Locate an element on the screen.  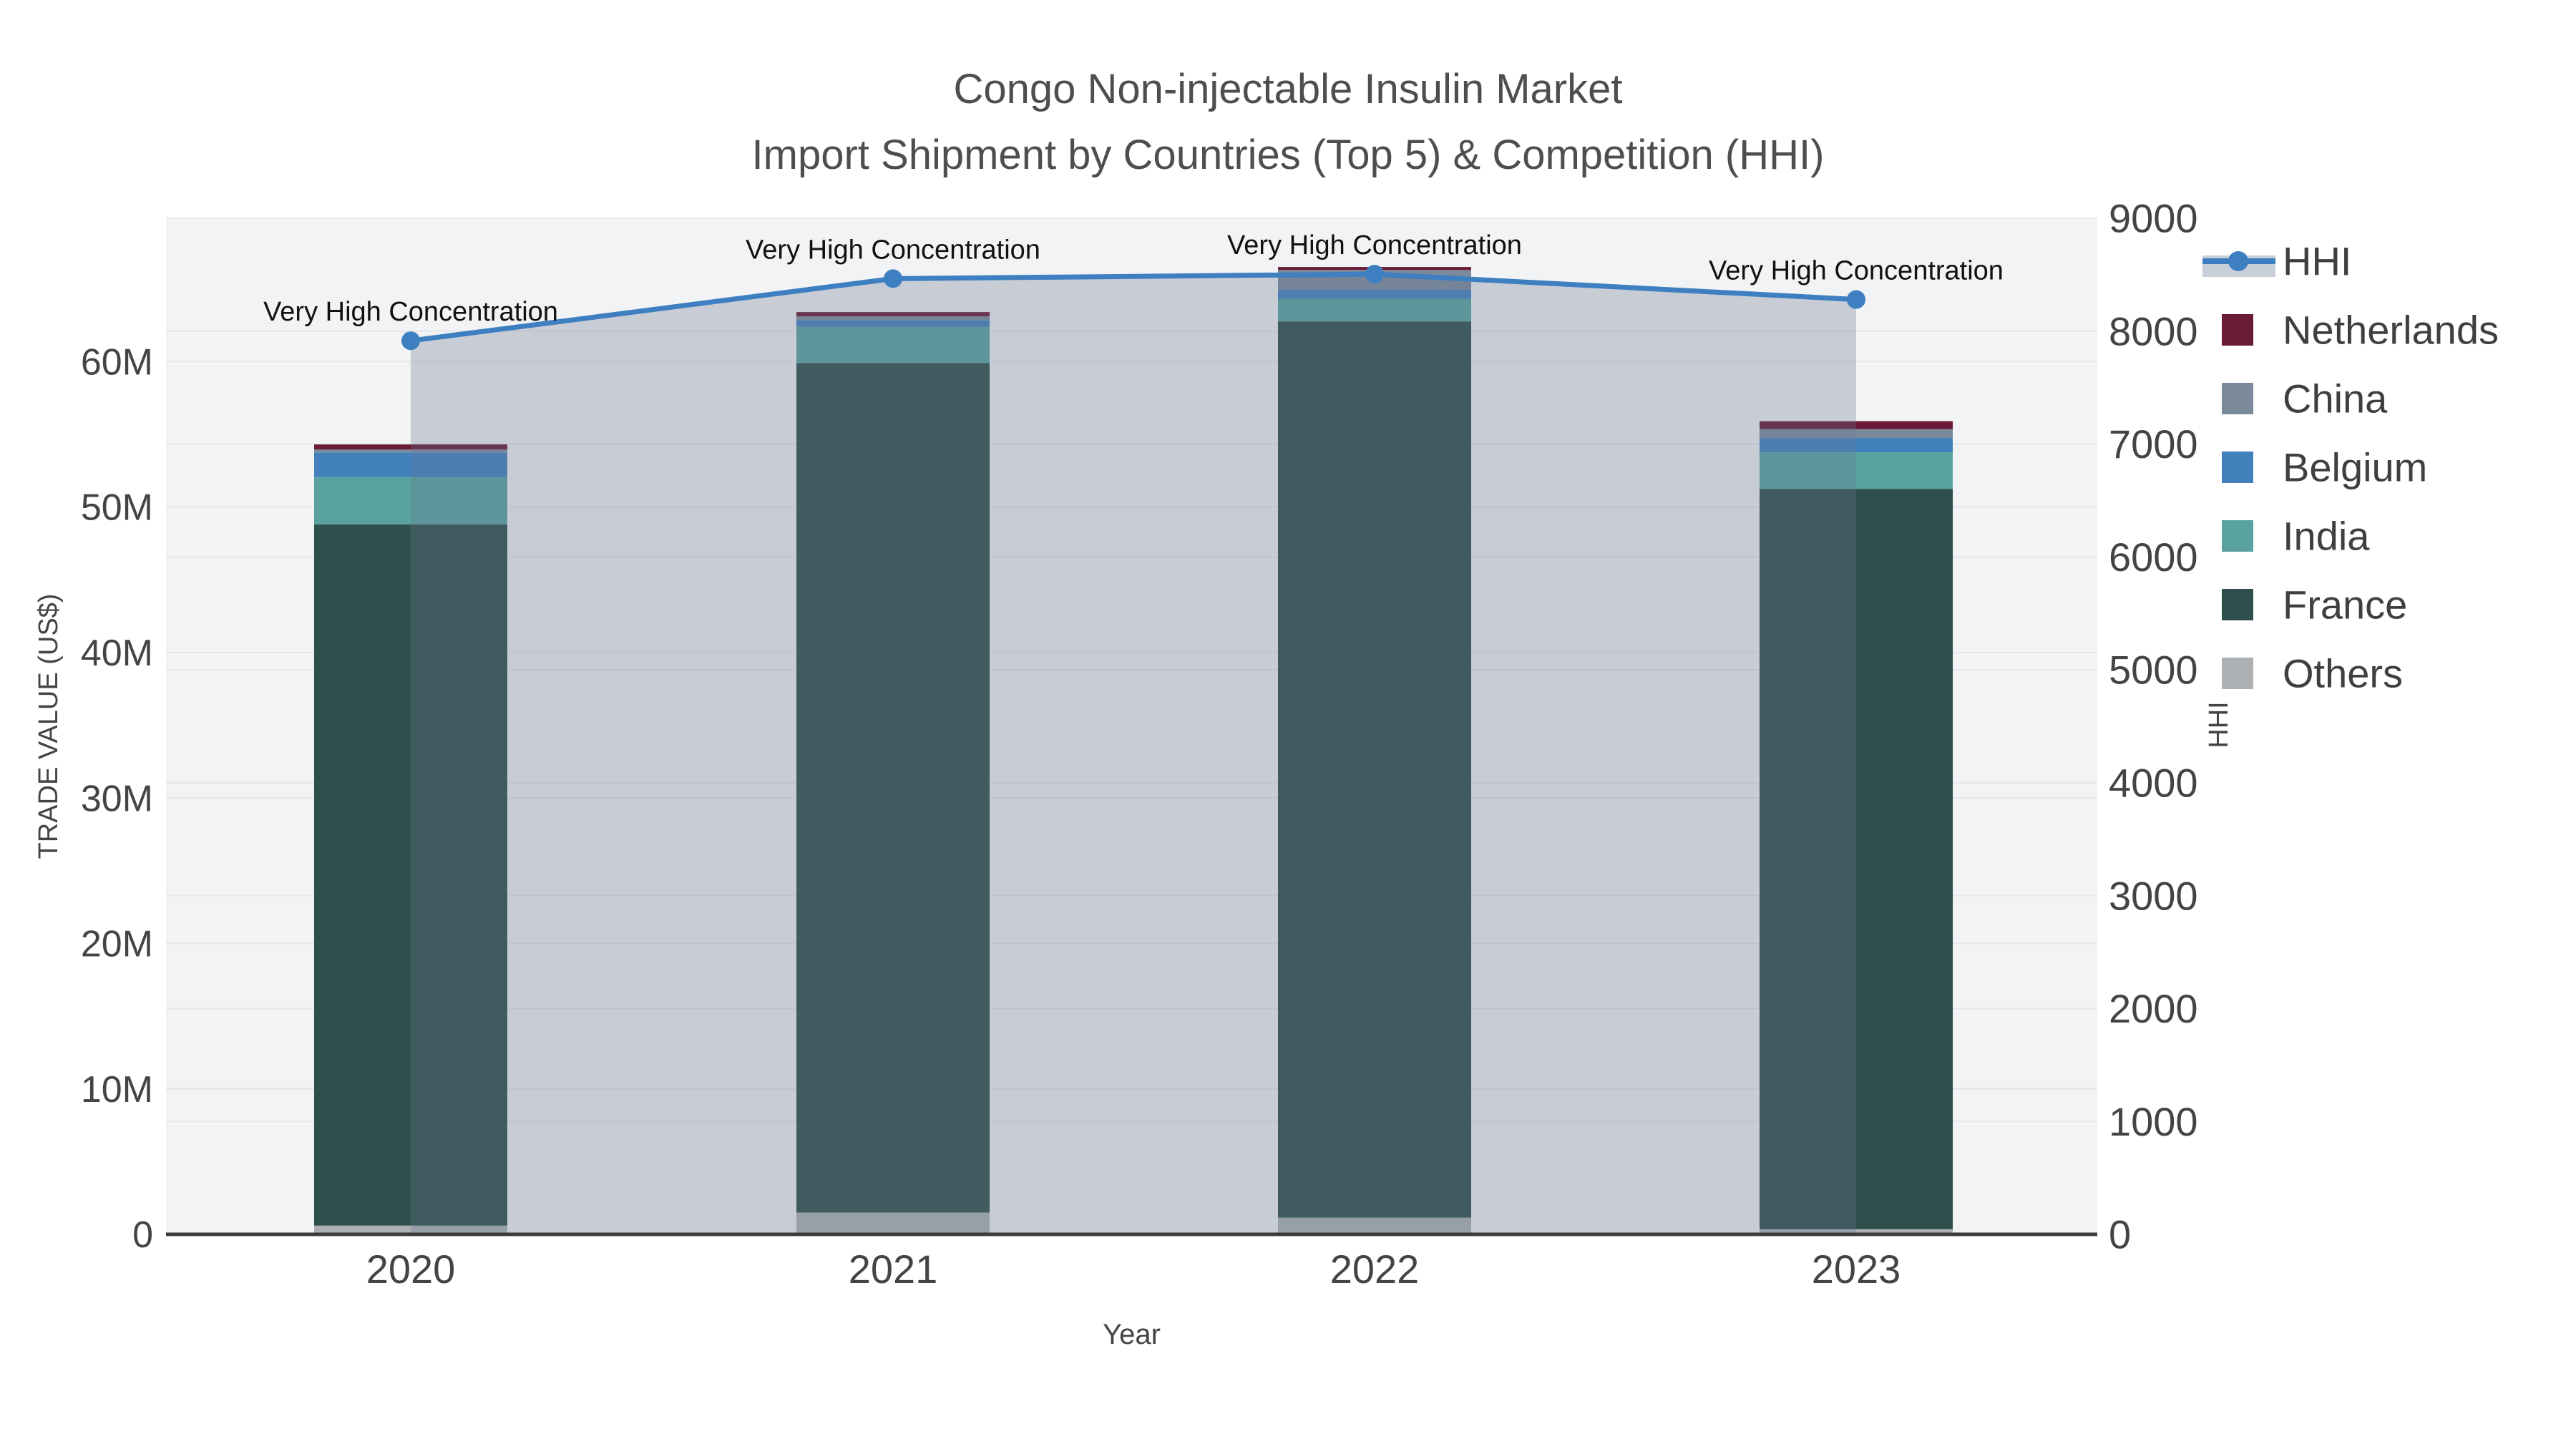
legend-swatch-india is located at coordinates (2237, 536).